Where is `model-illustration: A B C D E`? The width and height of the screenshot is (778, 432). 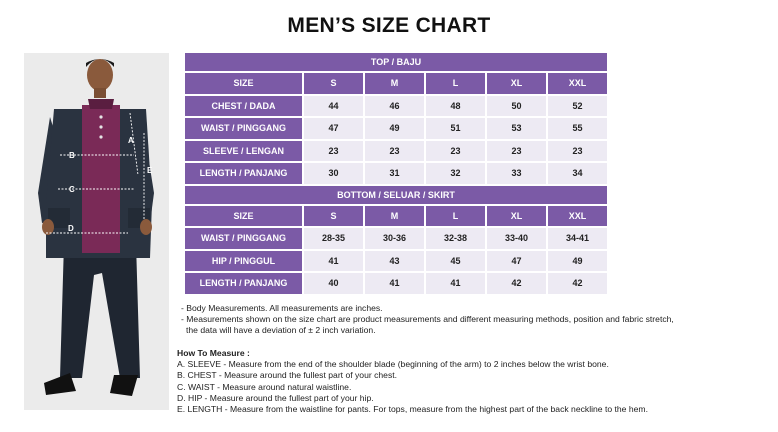
model-illustration: A B C D E is located at coordinates (96, 227).